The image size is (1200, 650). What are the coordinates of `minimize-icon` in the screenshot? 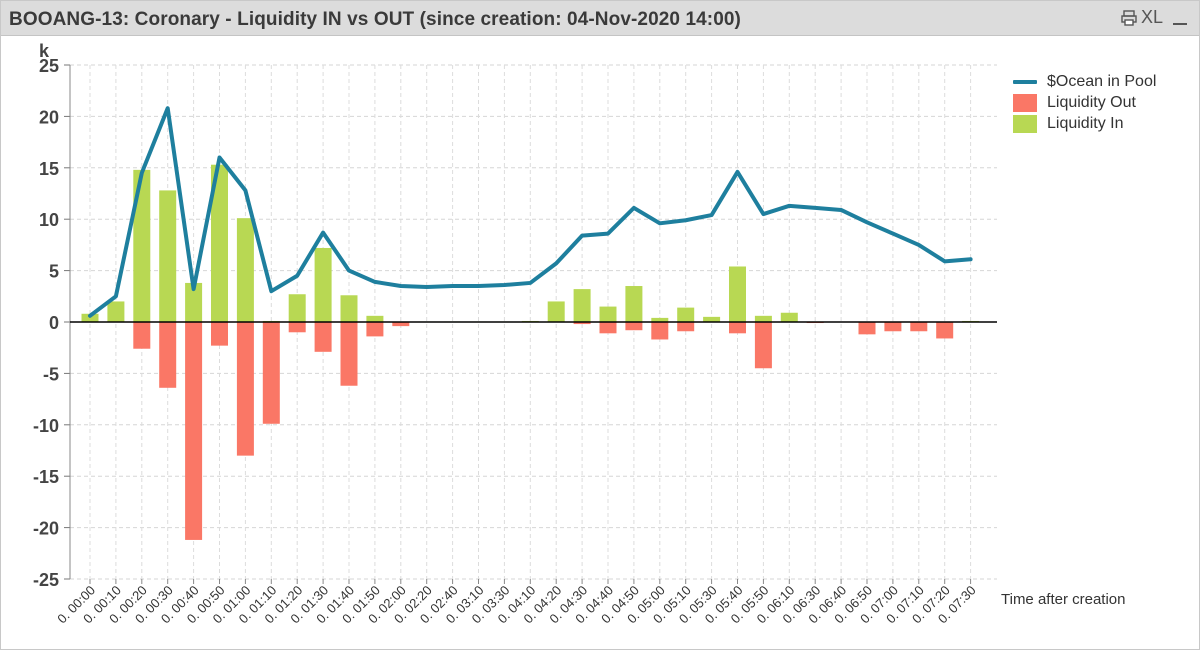 It's located at (1180, 23).